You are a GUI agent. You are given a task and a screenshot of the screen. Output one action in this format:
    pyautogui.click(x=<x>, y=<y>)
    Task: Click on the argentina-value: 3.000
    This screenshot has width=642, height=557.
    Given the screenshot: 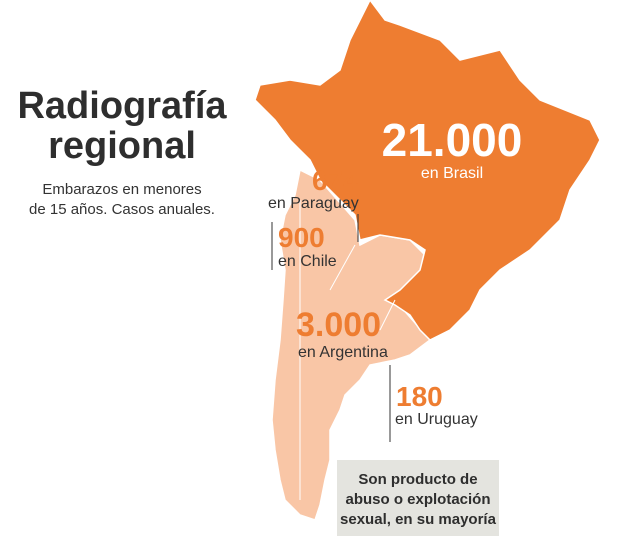 What is the action you would take?
    pyautogui.click(x=338, y=325)
    